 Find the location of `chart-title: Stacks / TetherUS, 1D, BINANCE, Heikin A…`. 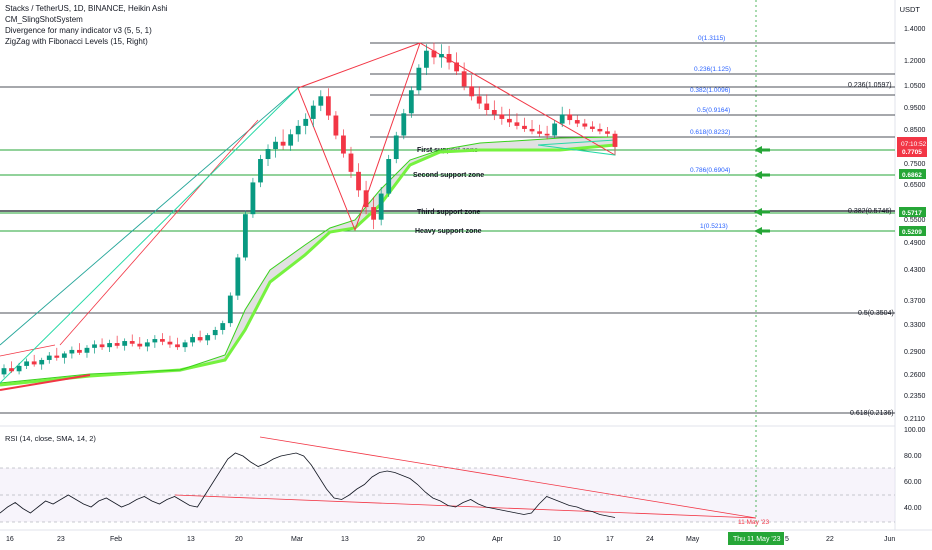

chart-title: Stacks / TetherUS, 1D, BINANCE, Heikin A… is located at coordinates (86, 8).